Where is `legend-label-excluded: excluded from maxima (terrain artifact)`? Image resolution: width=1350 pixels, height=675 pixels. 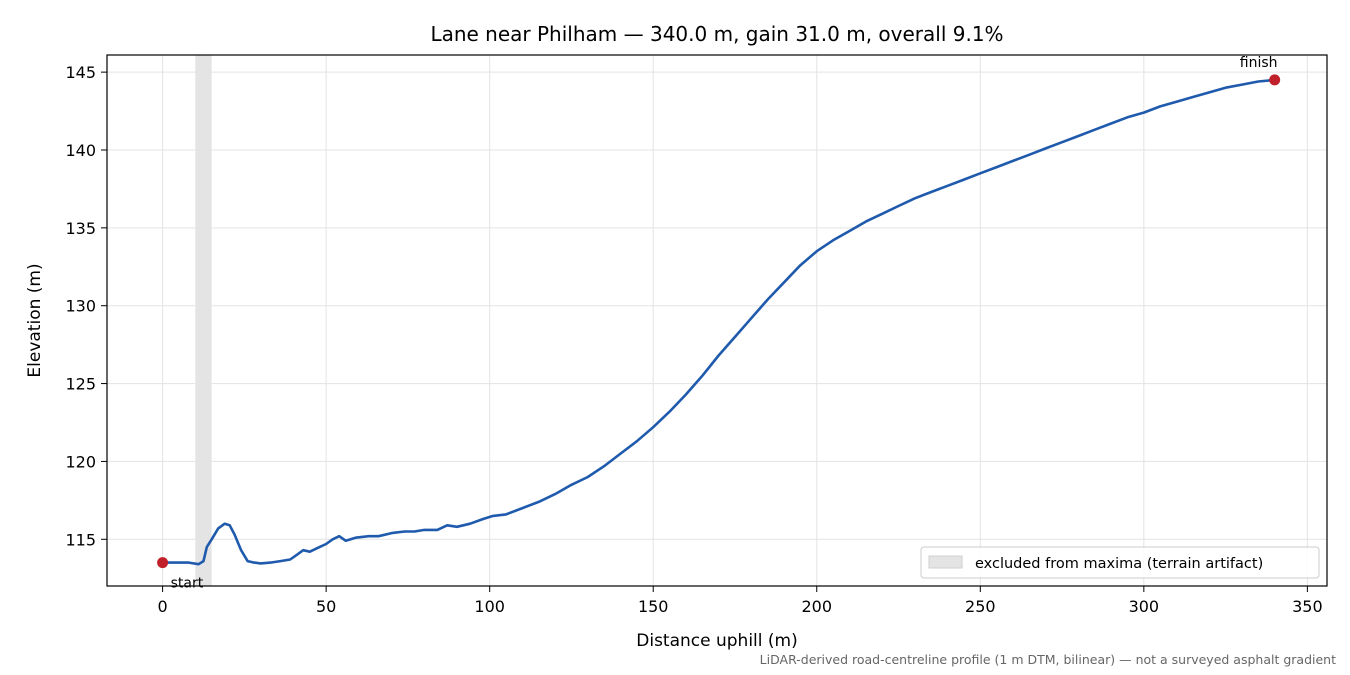 legend-label-excluded: excluded from maxima (terrain artifact) is located at coordinates (1119, 564).